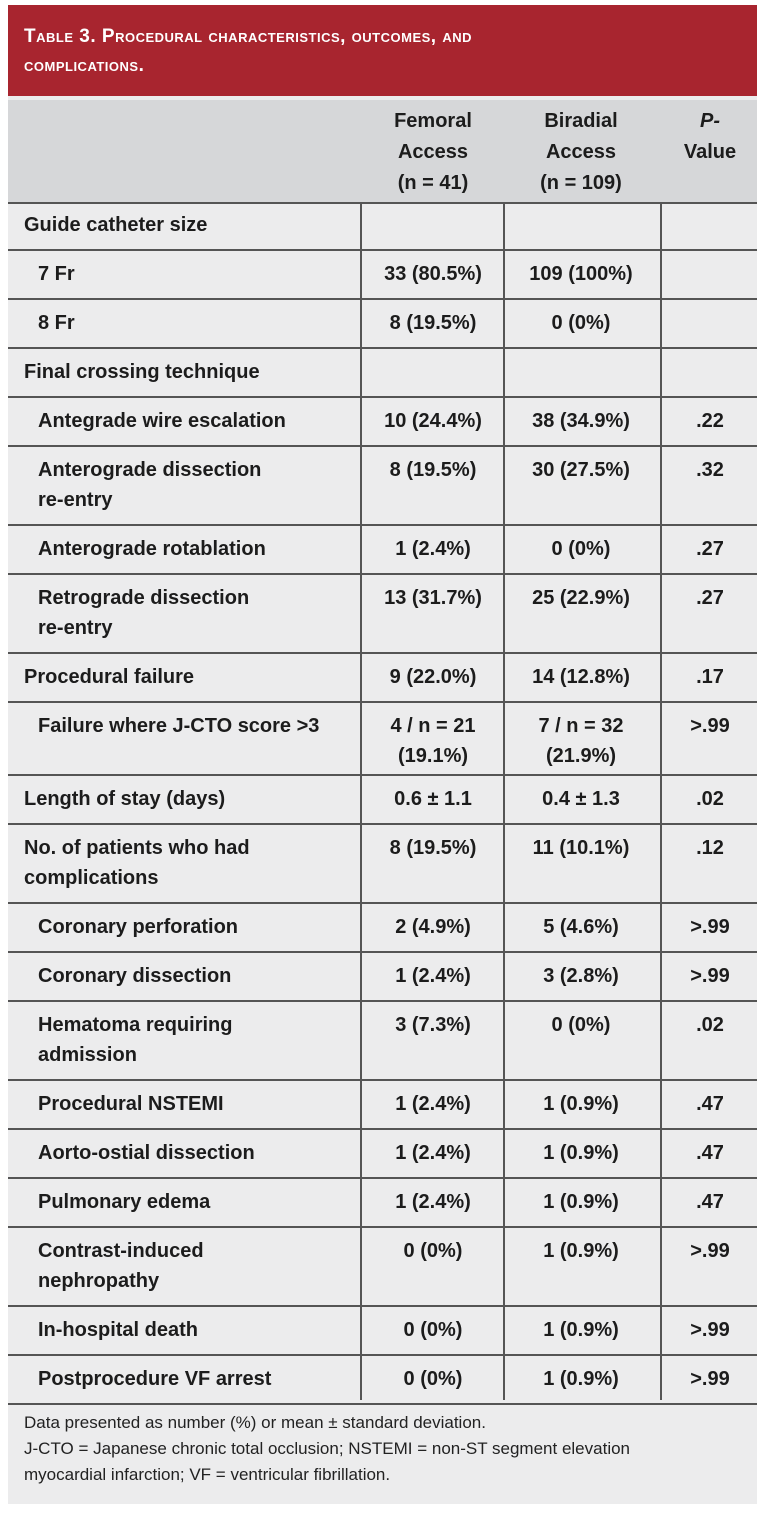 Image resolution: width=766 pixels, height=1516 pixels. Describe the element at coordinates (710, 598) in the screenshot. I see `p-value: .27` at that location.